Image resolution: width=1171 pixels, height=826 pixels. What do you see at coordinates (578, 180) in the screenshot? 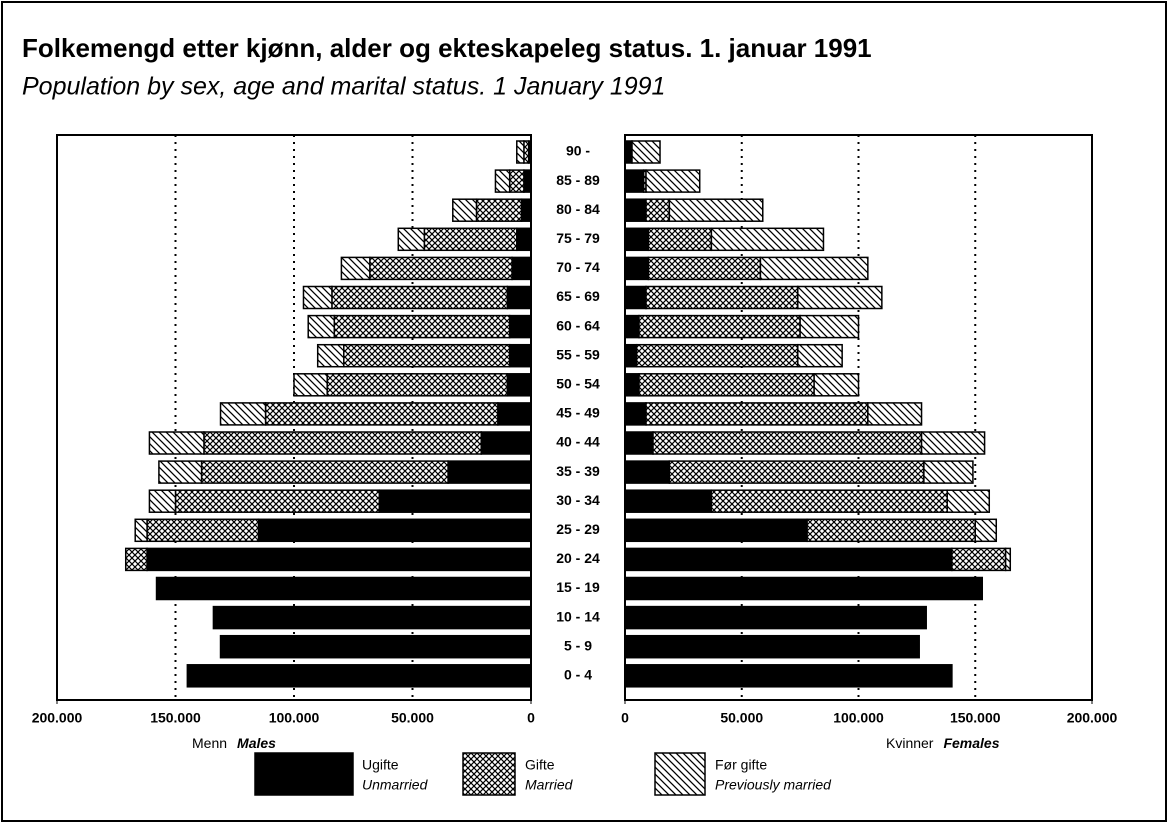
I see `category-label: 85 - 89` at bounding box center [578, 180].